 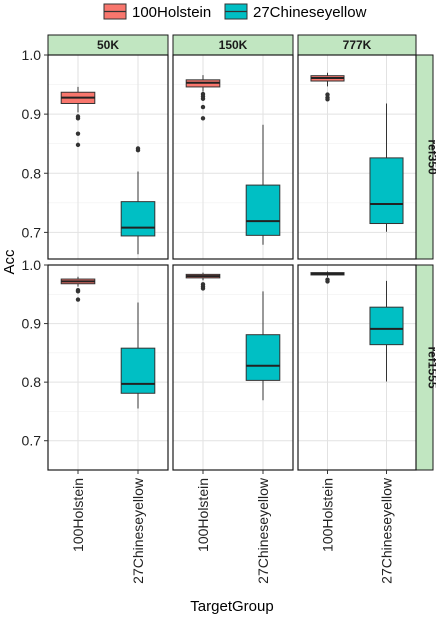 What do you see at coordinates (431, 367) in the screenshot?
I see `facet-strip-row-label: ref1555` at bounding box center [431, 367].